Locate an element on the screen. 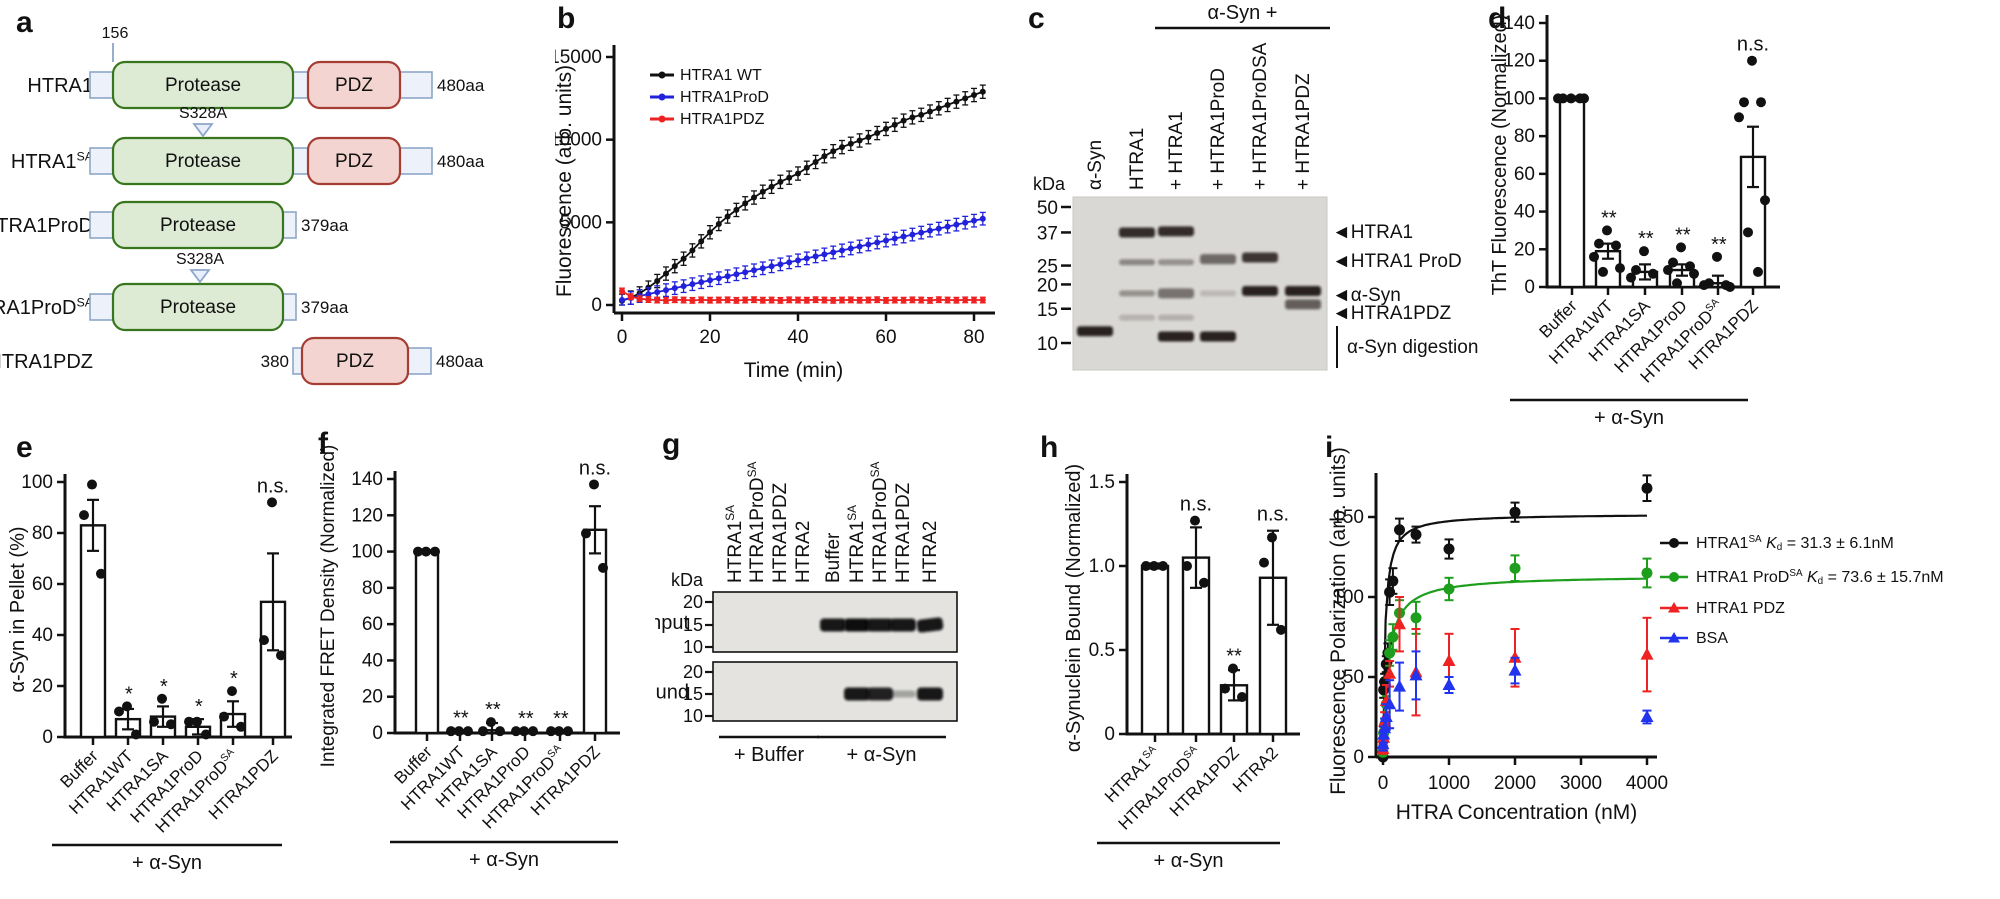 This screenshot has height=899, width=2000. aa-start-label: 380 is located at coordinates (275, 361).